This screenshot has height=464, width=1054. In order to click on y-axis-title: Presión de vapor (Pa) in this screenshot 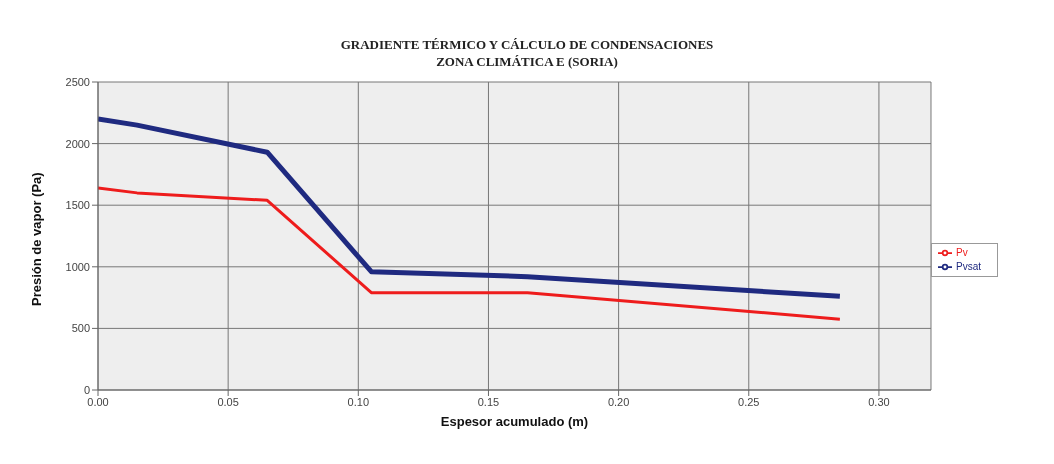, I will do `click(36, 239)`.